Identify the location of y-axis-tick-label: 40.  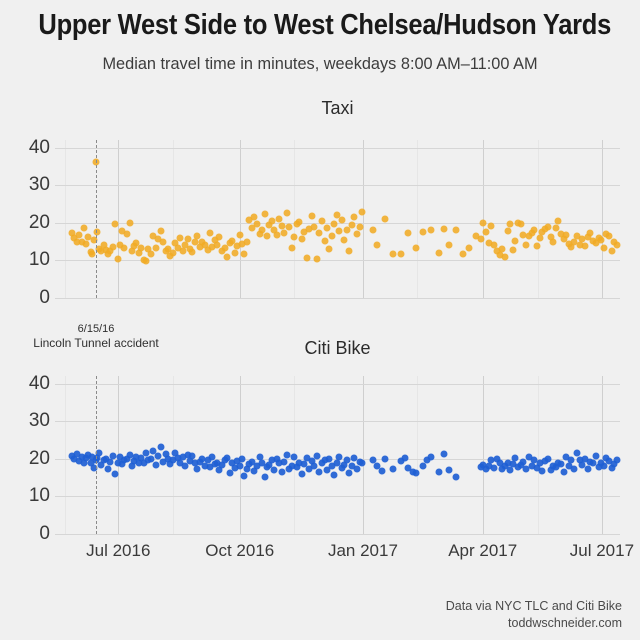
(39, 147).